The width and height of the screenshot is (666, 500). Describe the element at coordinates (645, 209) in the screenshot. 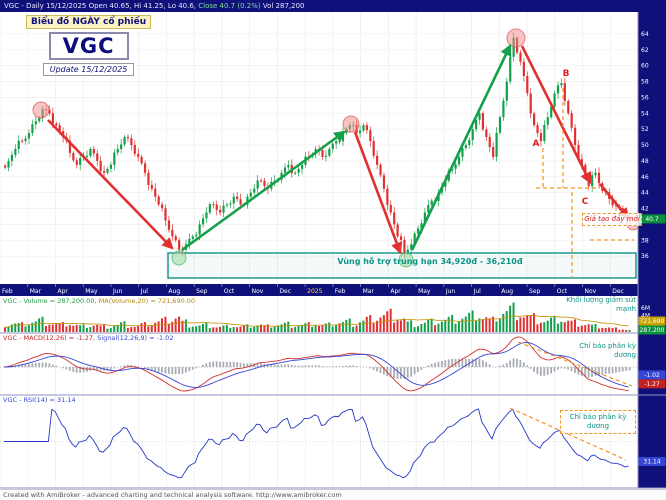

I see `svg-text: 42` at that location.